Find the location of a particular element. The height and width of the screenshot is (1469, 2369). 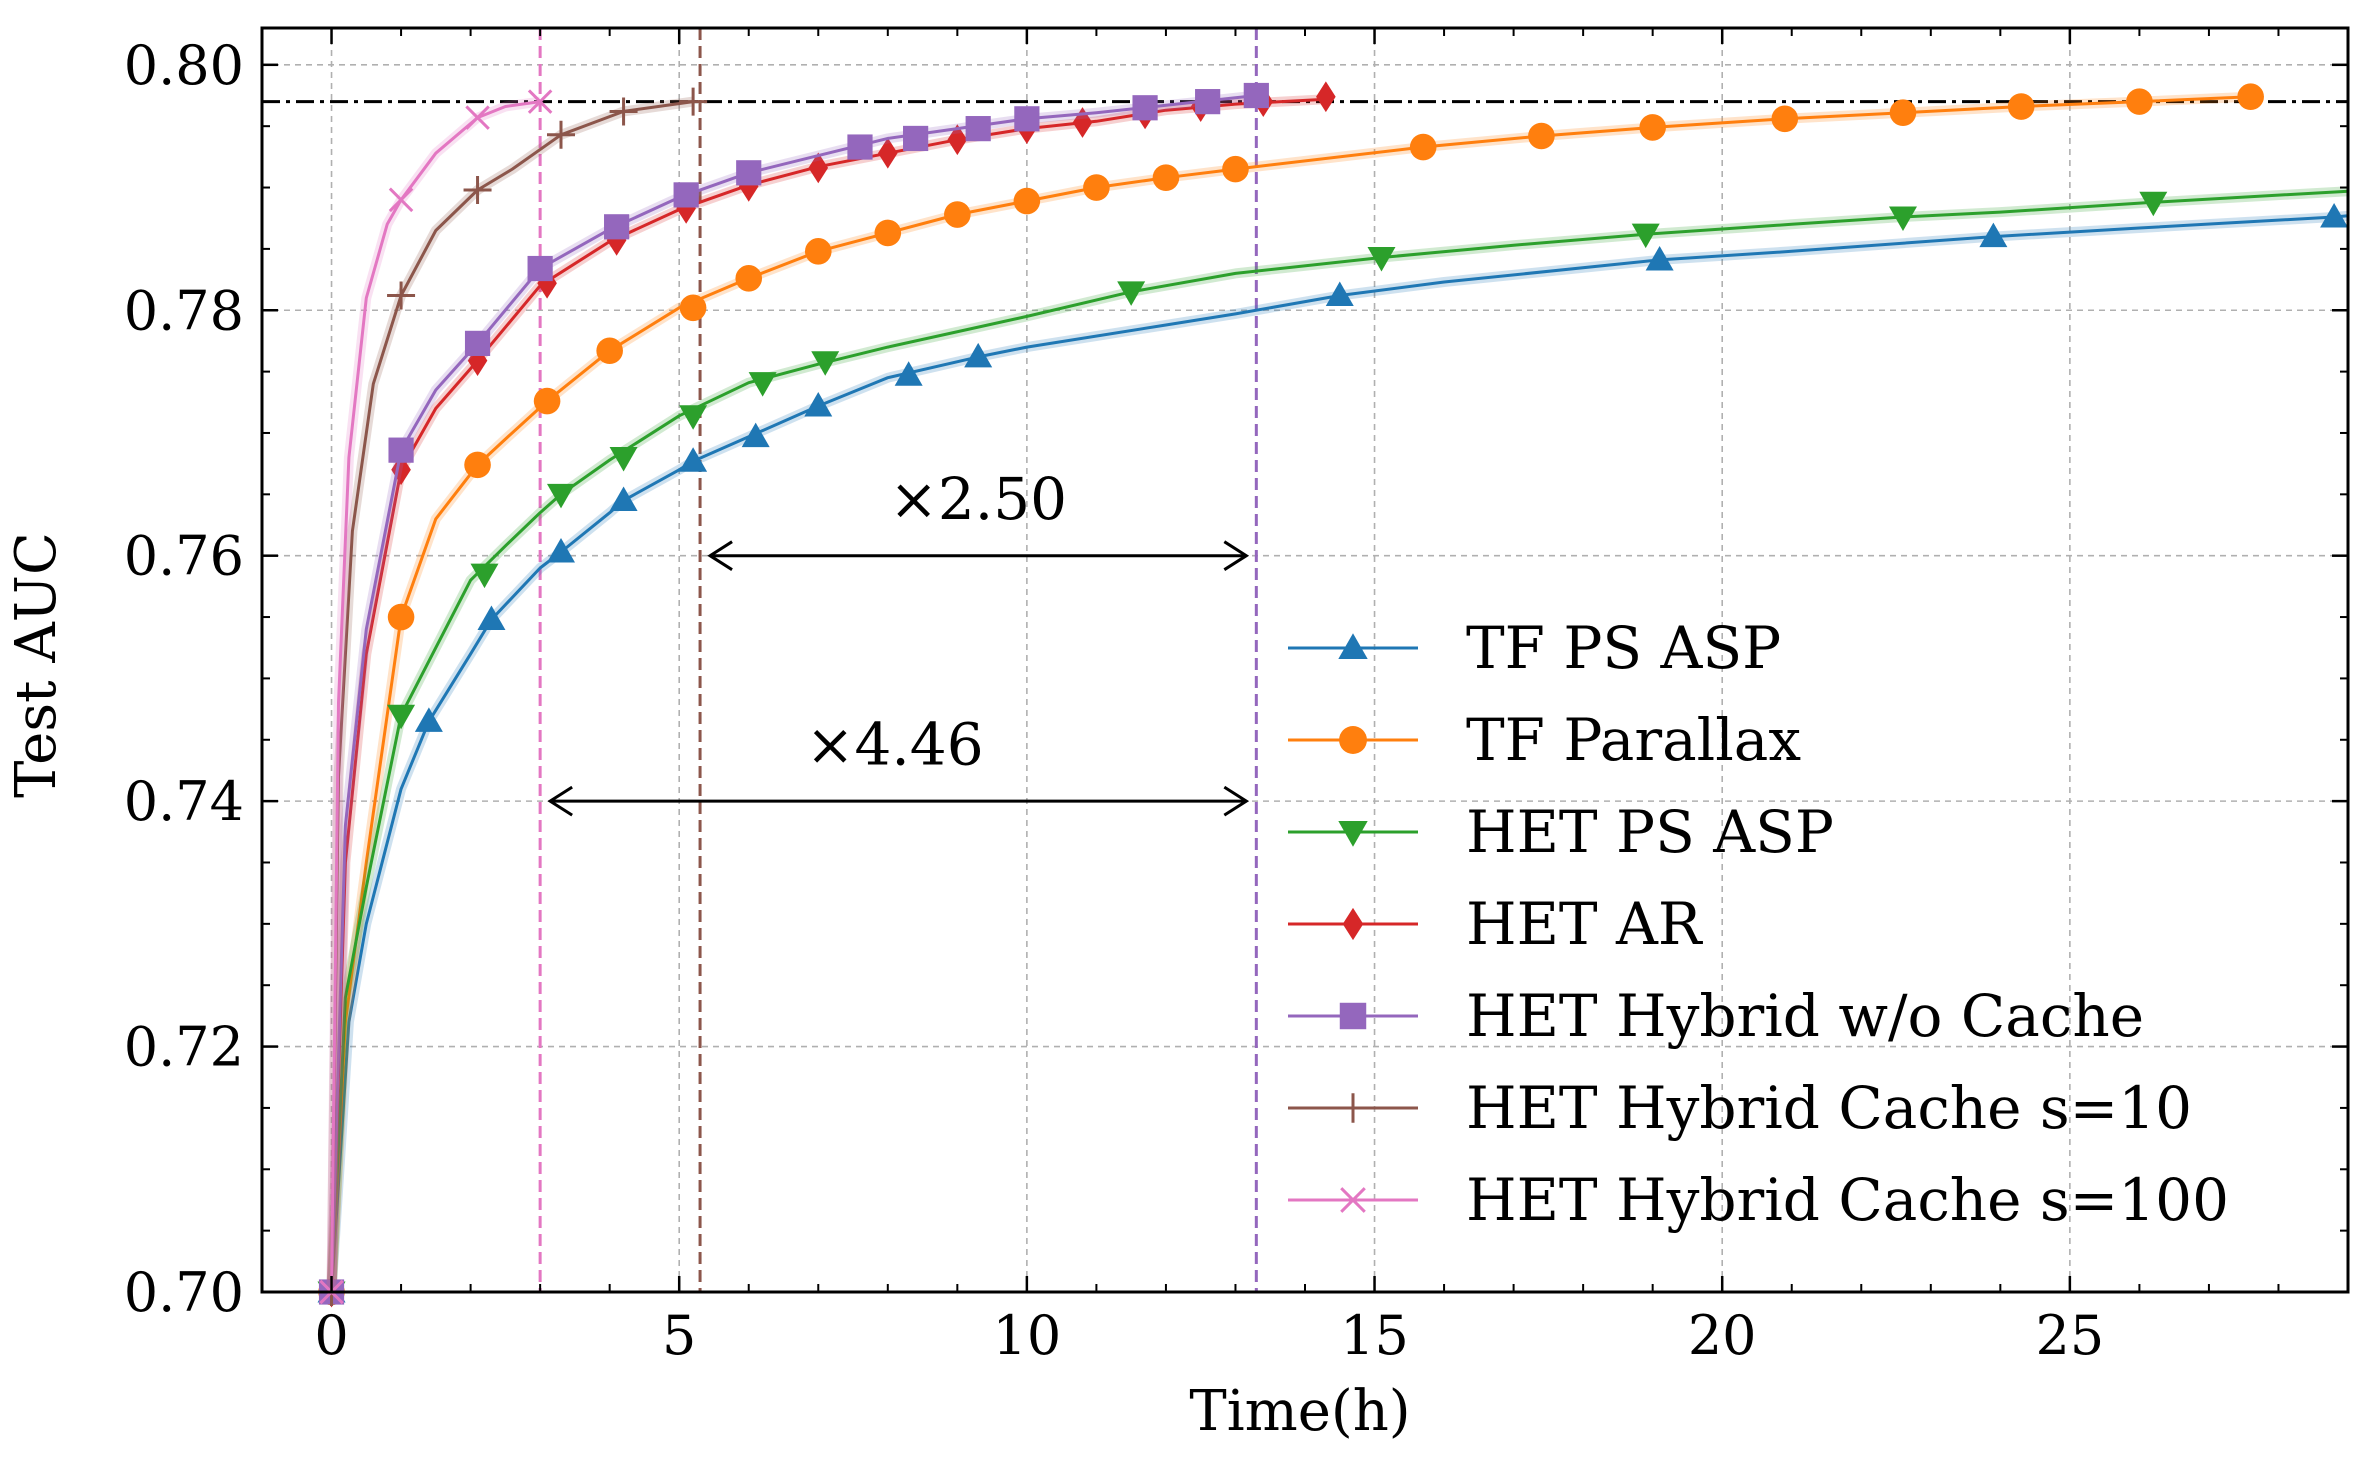

speedup-annotation: ×4.46 is located at coordinates (898, 763).